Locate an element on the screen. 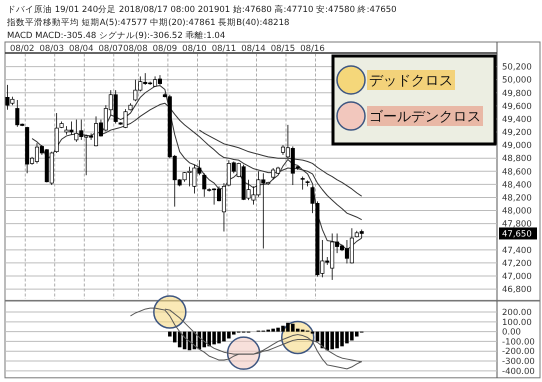 The width and height of the screenshot is (542, 382). x-tick-label: 08/16 is located at coordinates (312, 49).